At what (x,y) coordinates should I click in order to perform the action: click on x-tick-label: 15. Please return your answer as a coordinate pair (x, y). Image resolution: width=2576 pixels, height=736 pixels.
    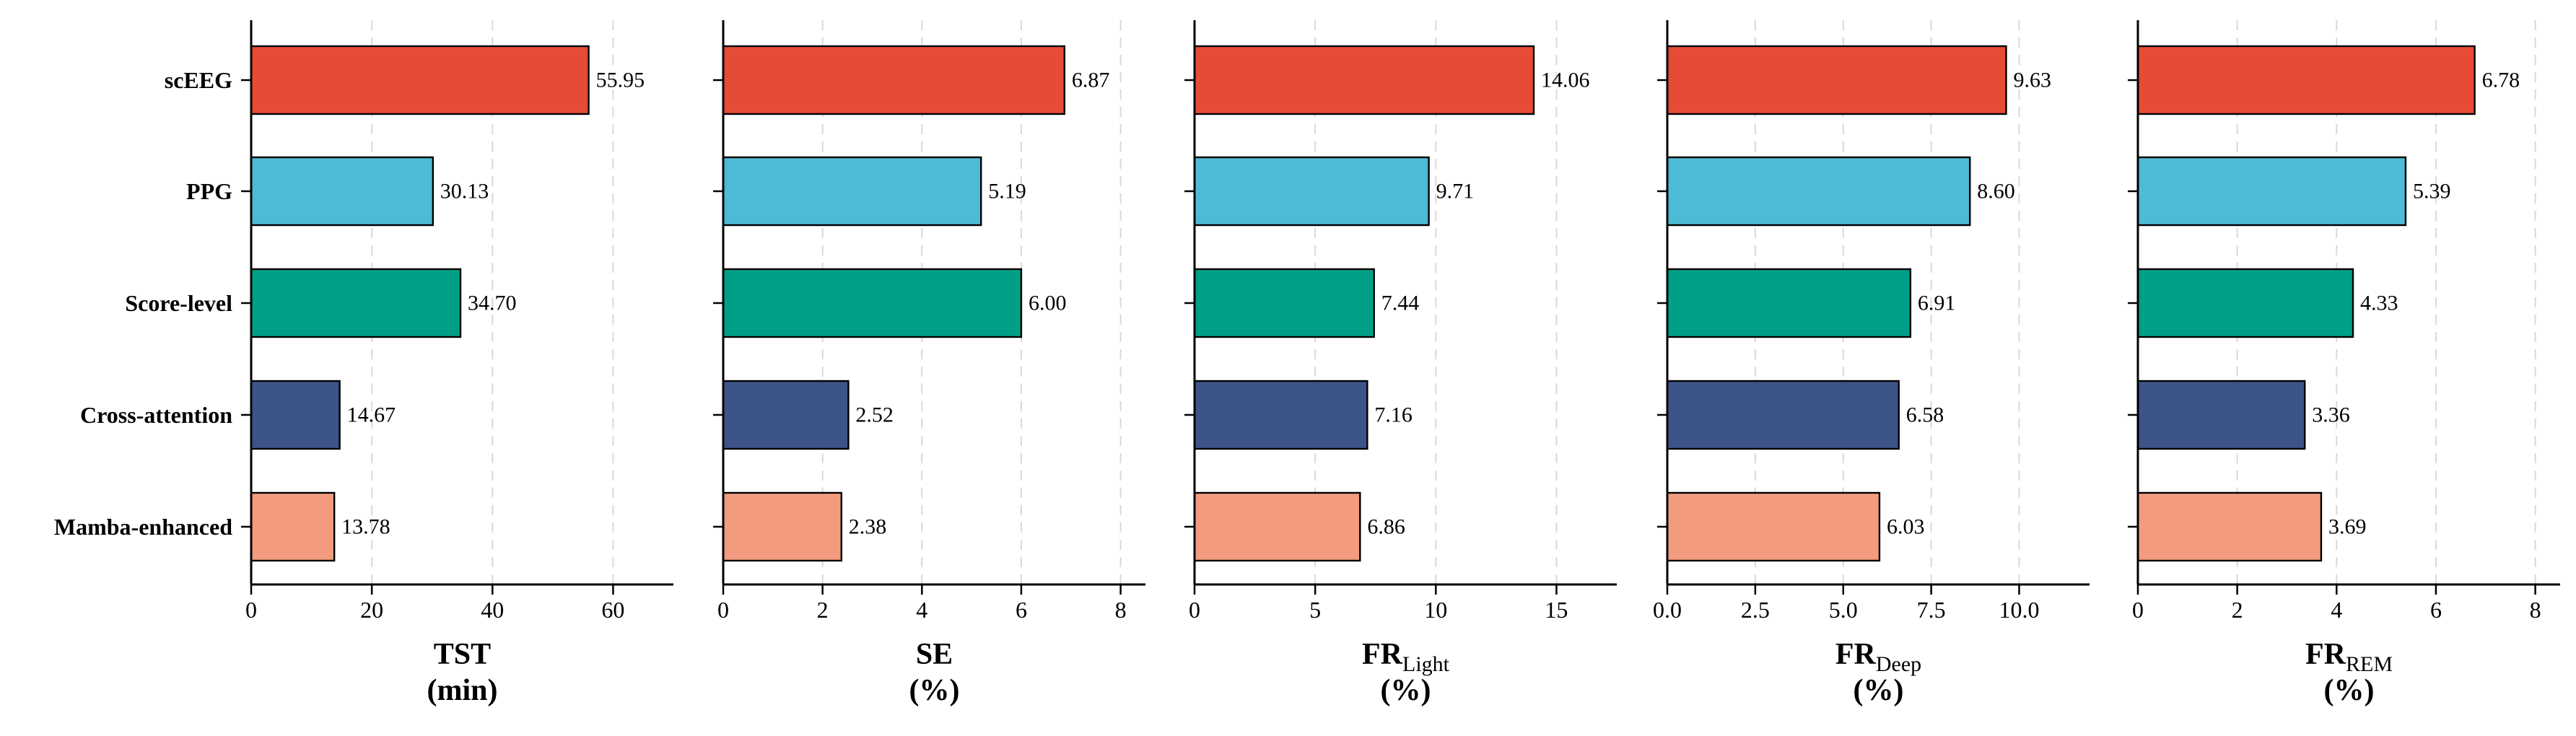
    Looking at the image, I should click on (1556, 610).